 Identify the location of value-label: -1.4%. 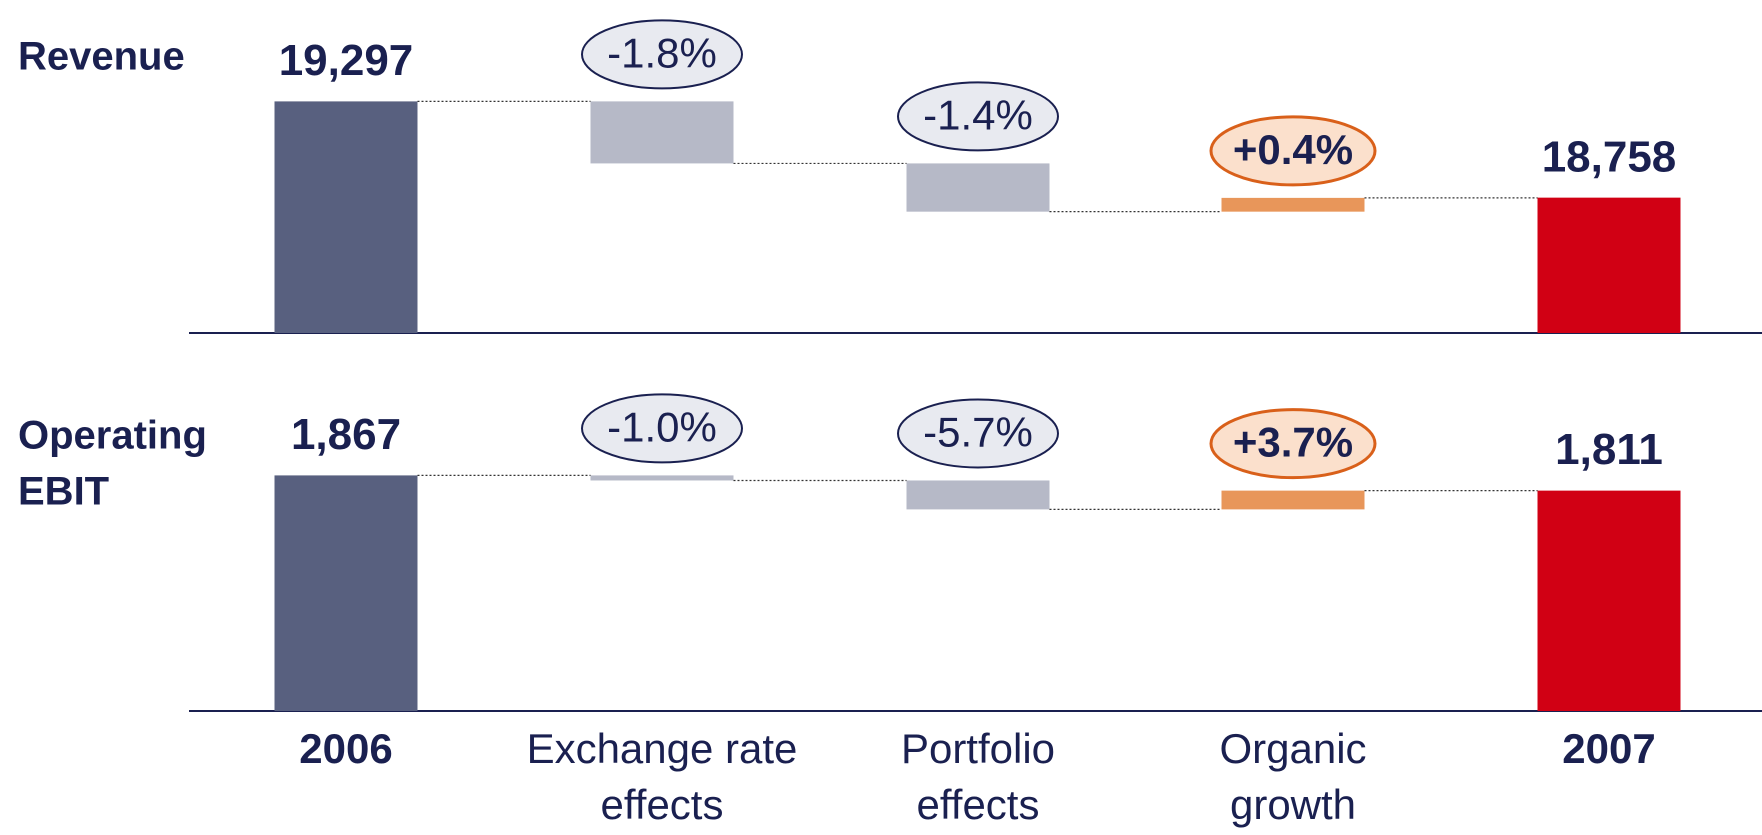
(978, 115).